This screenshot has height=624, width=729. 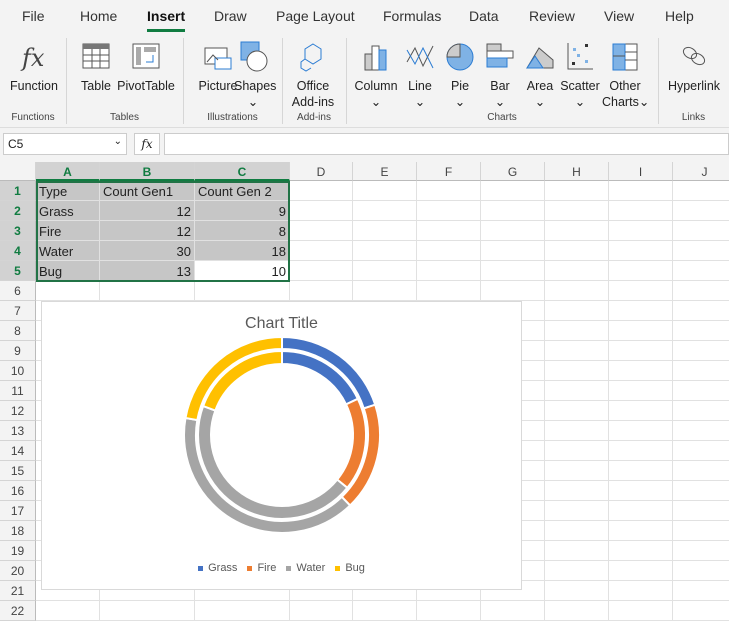 I want to click on data-cell: Fire, so click(x=68, y=231).